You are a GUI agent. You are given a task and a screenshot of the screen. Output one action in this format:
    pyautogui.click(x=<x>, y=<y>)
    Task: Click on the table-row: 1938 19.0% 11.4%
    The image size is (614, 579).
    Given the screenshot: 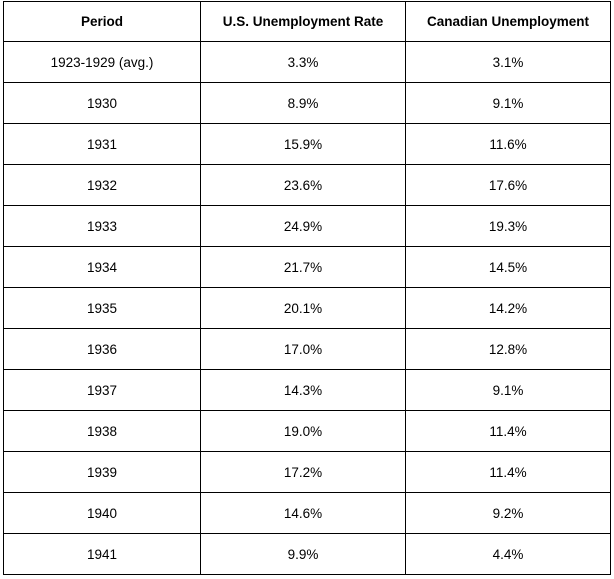 What is the action you would take?
    pyautogui.click(x=307, y=431)
    